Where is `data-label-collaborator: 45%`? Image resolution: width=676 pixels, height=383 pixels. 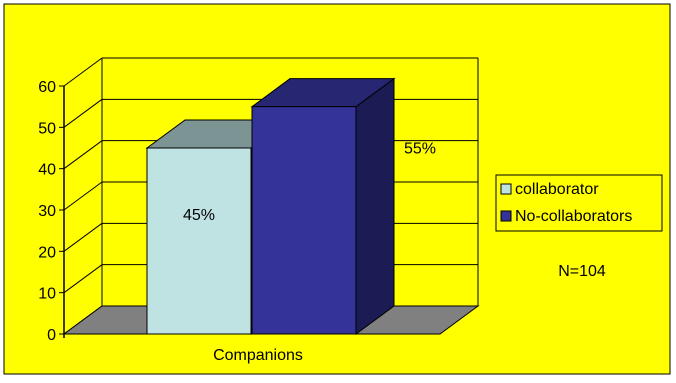 data-label-collaborator: 45% is located at coordinates (199, 215).